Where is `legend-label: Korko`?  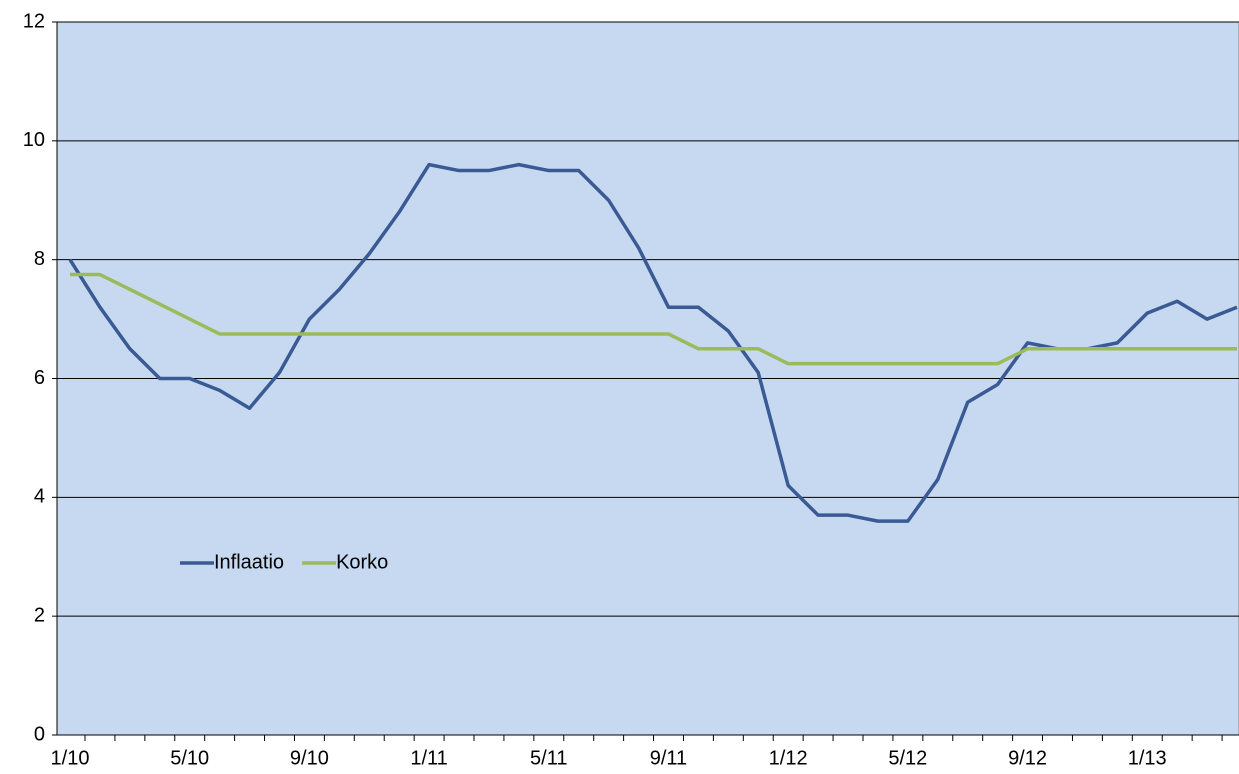
legend-label: Korko is located at coordinates (362, 562).